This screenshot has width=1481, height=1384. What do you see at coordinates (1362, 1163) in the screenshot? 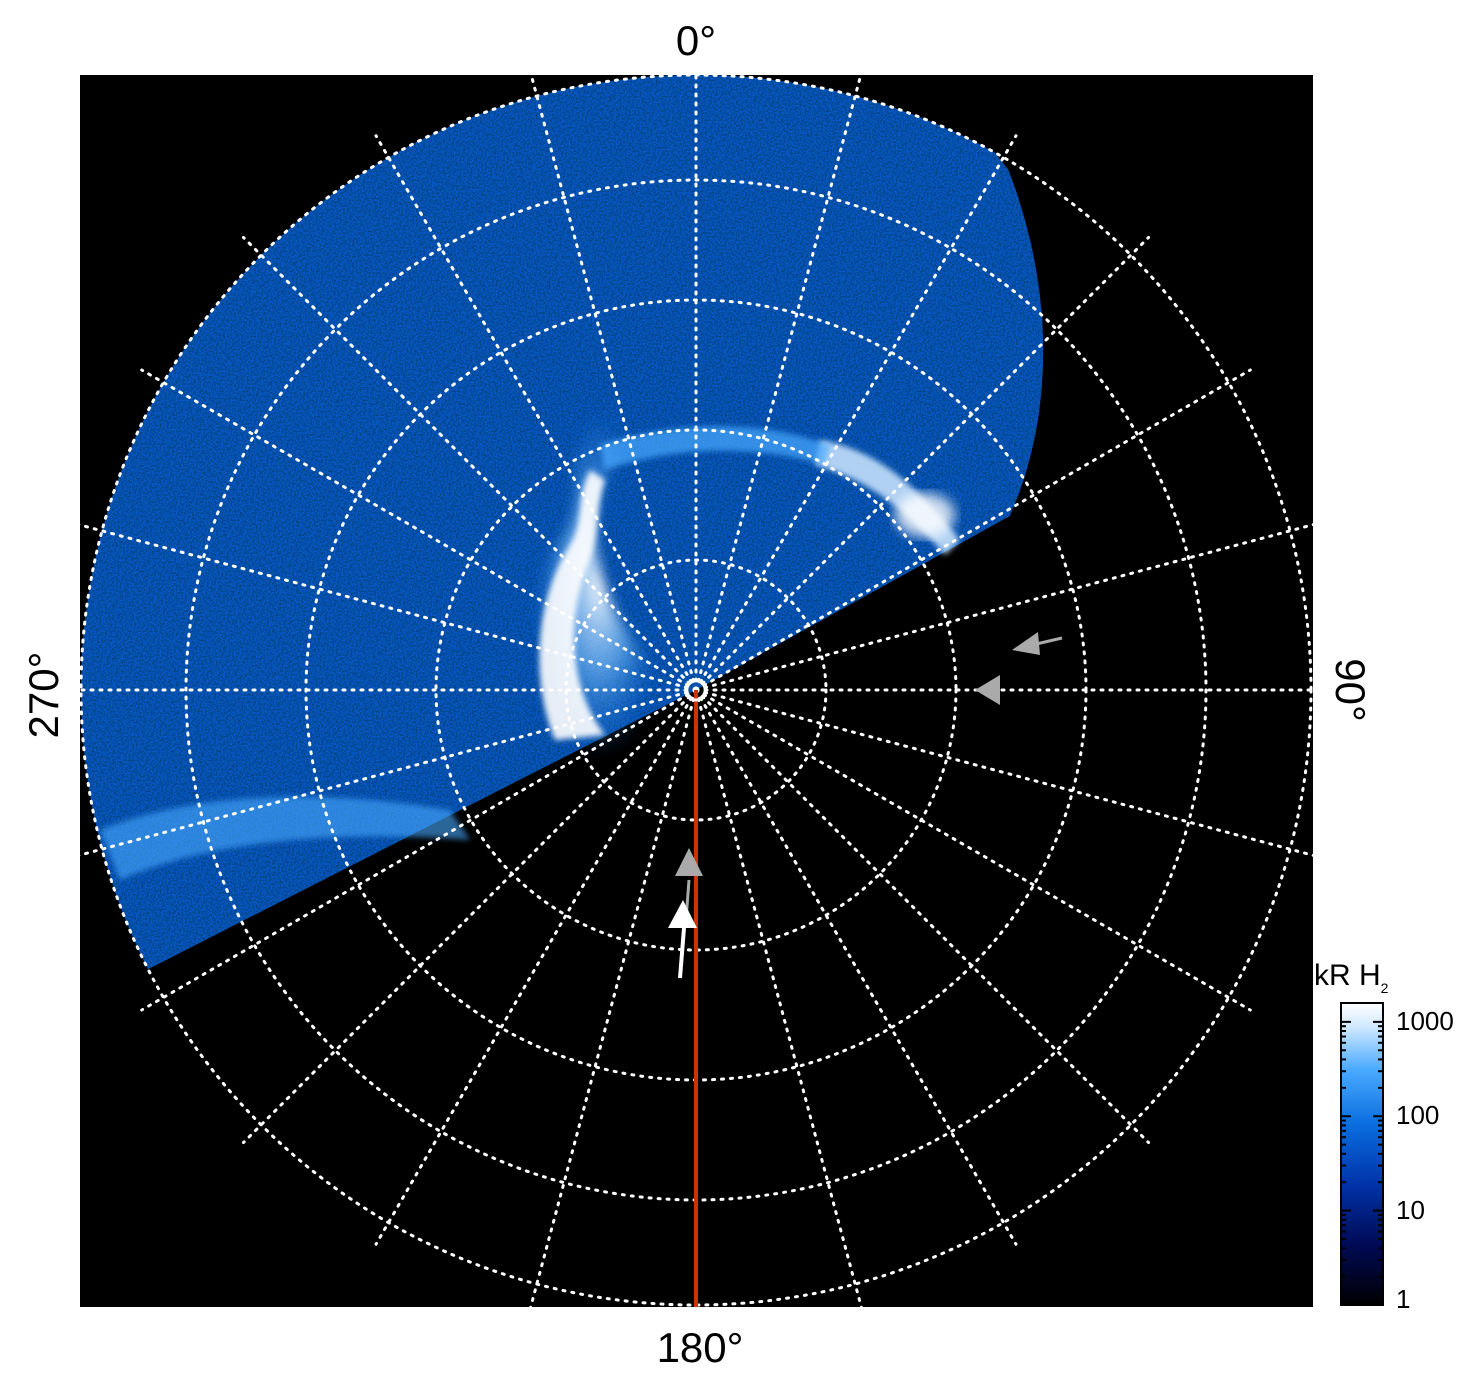
I see `colorbar-ticks` at bounding box center [1362, 1163].